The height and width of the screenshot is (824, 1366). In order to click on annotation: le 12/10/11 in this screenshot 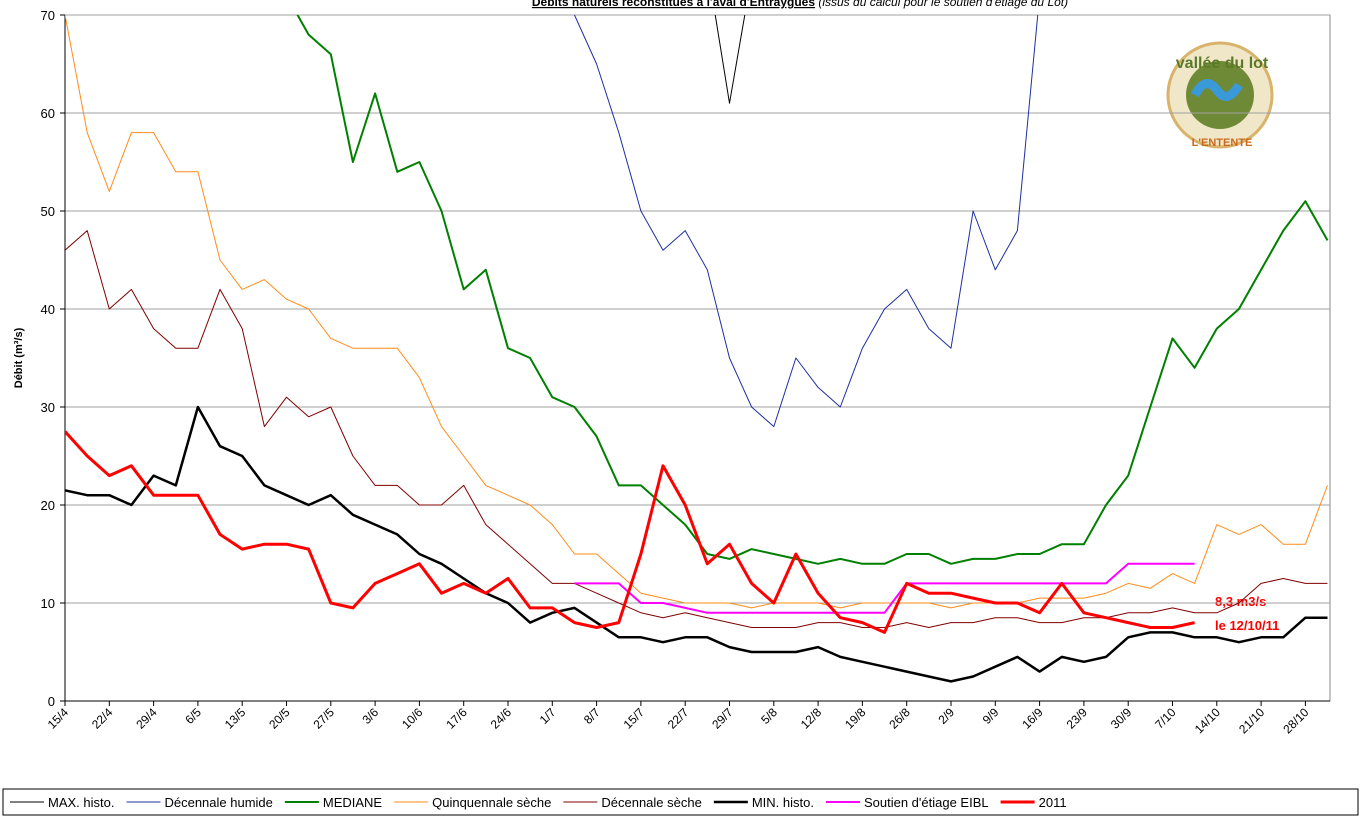, I will do `click(1247, 625)`.